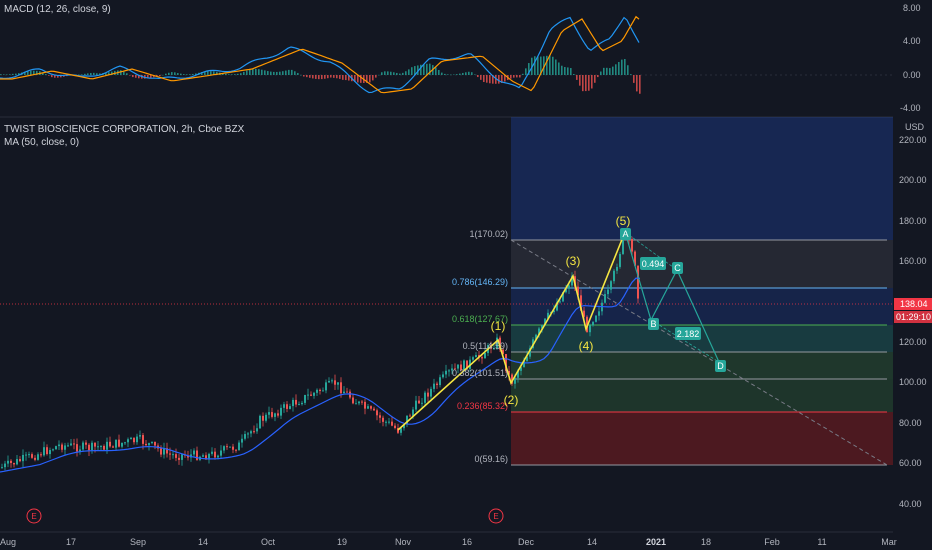 The width and height of the screenshot is (932, 550). I want to click on abcd-ratio-1: 0.494, so click(653, 263).